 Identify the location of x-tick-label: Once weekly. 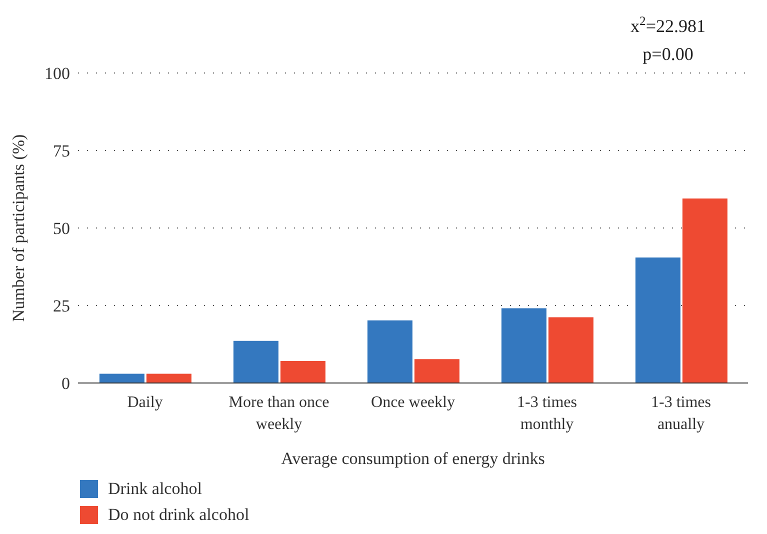
(413, 402).